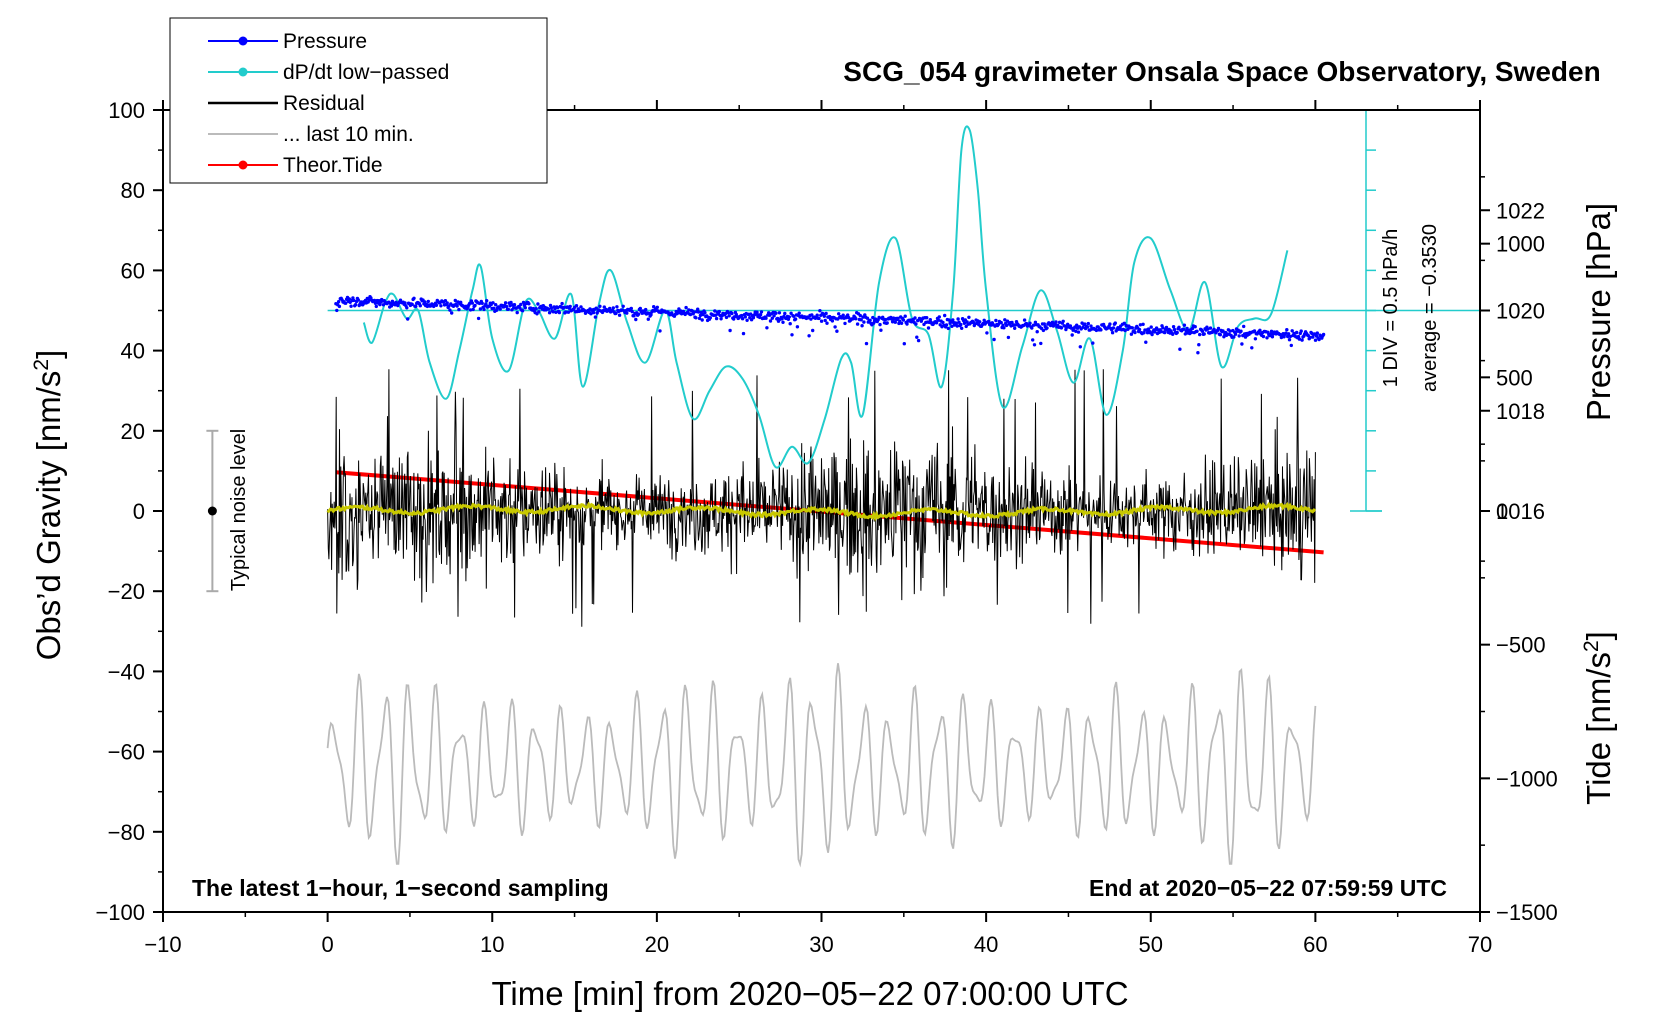  Describe the element at coordinates (1527, 778) in the screenshot. I see `tide-tick-label: −1000` at that location.